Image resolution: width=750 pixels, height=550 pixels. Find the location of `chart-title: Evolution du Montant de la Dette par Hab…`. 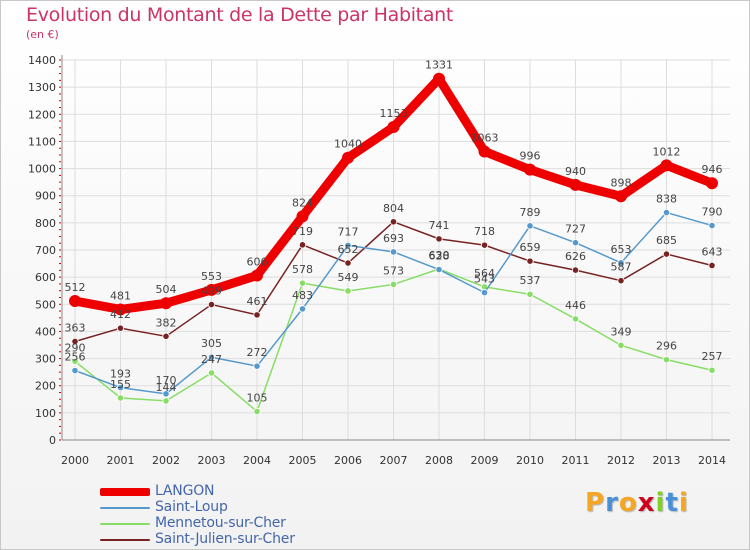

chart-title: Evolution du Montant de la Dette par Hab… is located at coordinates (240, 15).